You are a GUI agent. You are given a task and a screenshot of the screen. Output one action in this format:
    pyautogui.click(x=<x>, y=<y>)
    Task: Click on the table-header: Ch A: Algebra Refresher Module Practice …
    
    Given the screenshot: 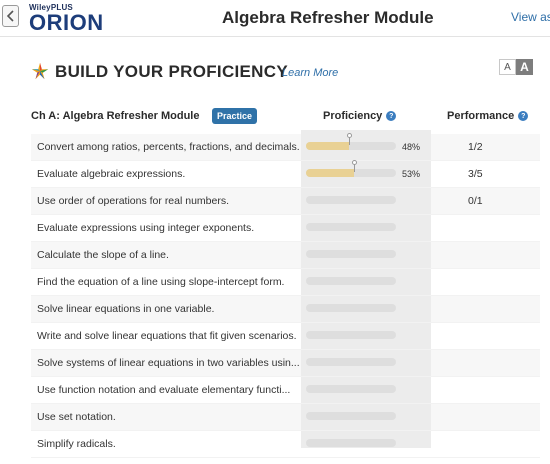 What is the action you would take?
    pyautogui.click(x=285, y=118)
    